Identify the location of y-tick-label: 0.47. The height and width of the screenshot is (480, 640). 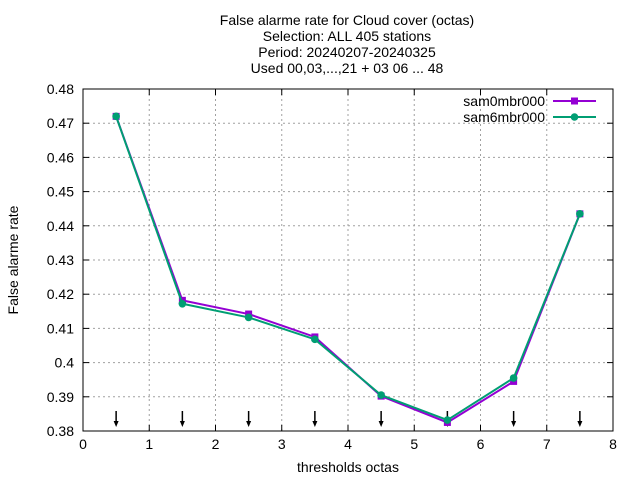
(60, 123).